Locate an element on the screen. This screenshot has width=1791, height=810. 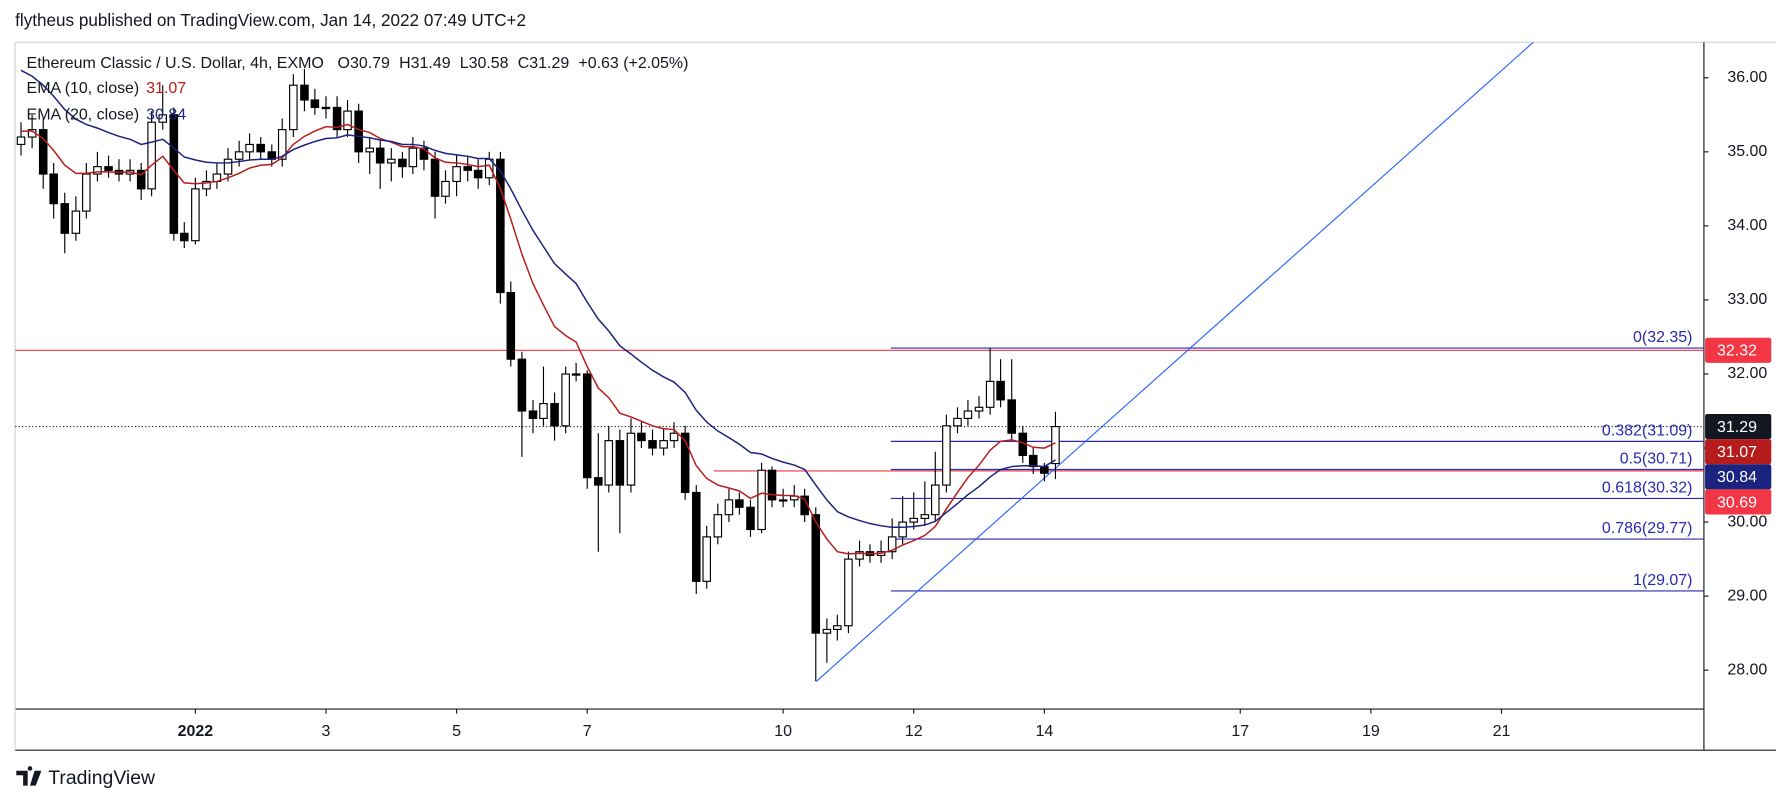
price-tag-label: 30.84 is located at coordinates (1737, 477).